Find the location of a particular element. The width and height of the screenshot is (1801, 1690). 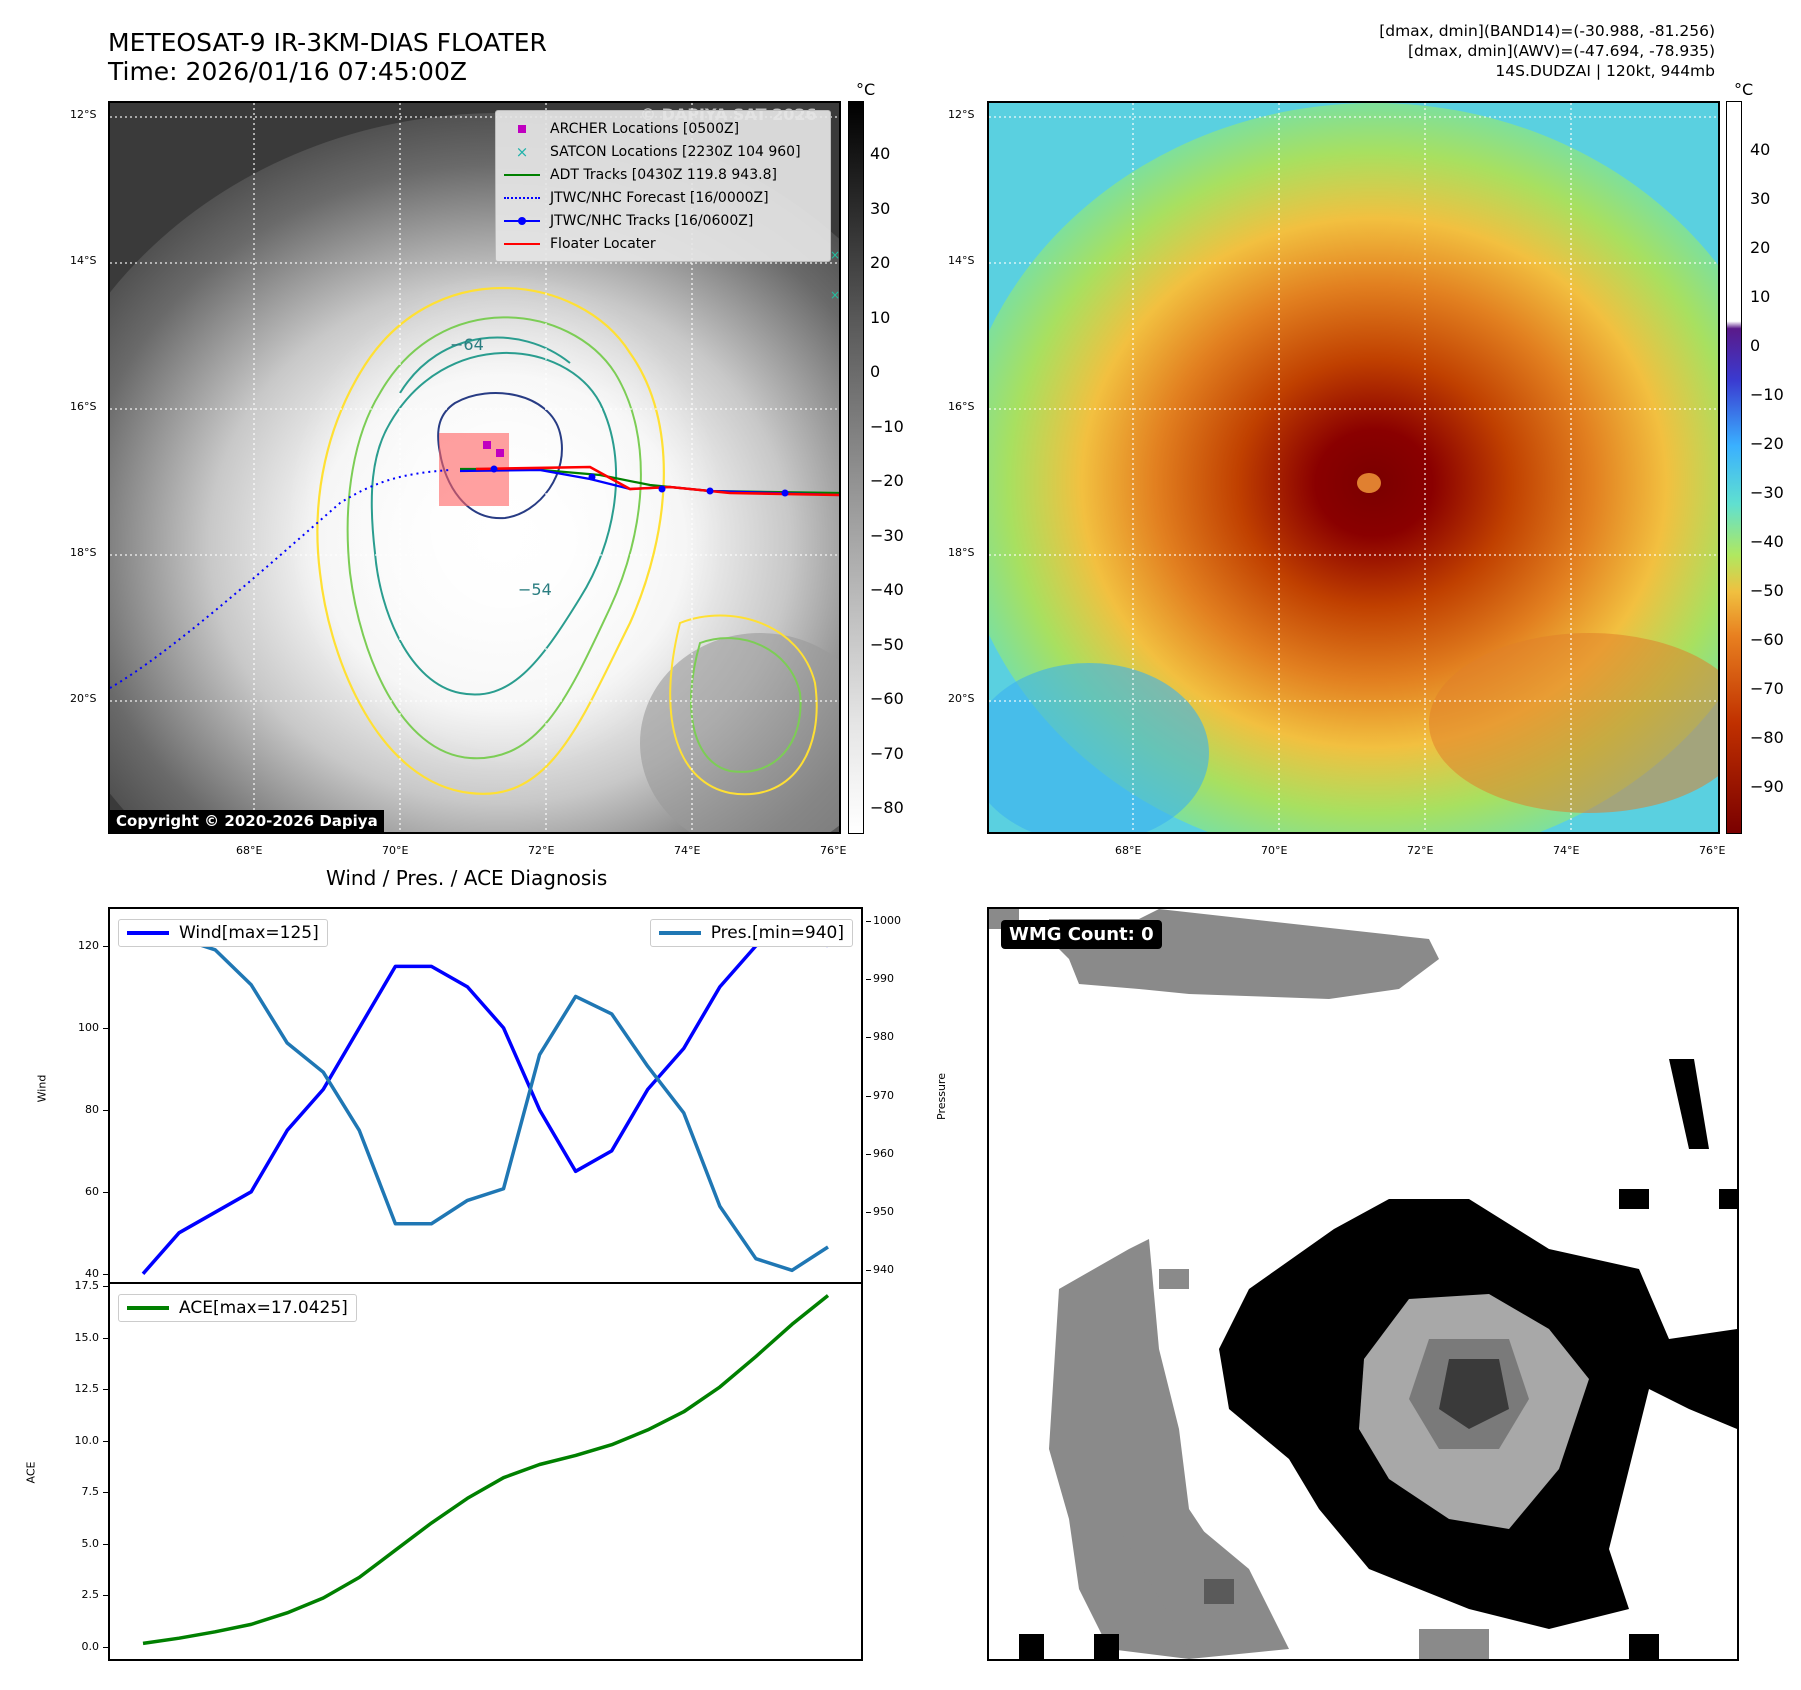

ir-lon-68: 68°E is located at coordinates (249, 850).